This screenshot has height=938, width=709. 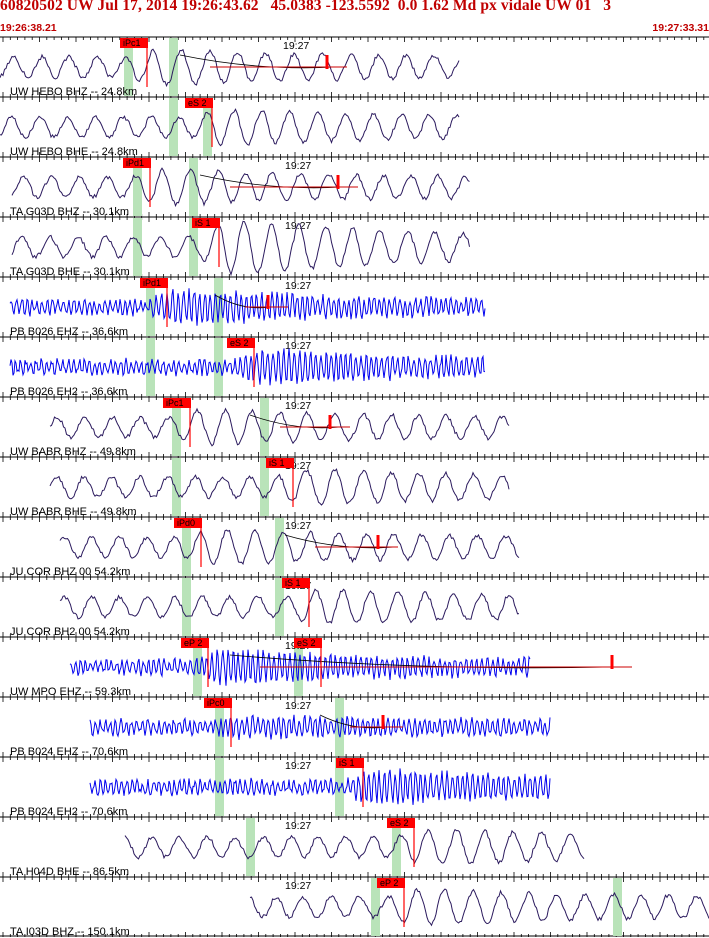 I want to click on station-label: JU COR BH2 00 54.2km, so click(x=70, y=632).